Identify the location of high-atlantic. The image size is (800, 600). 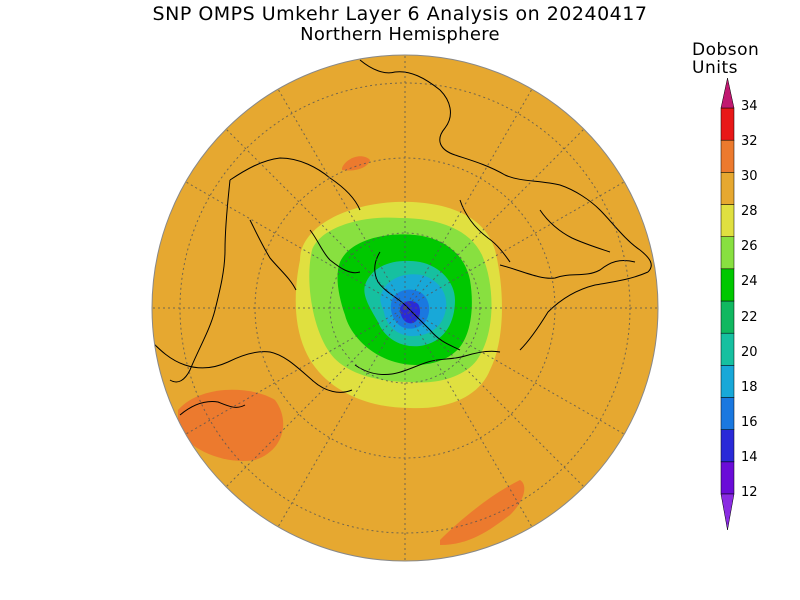
(482, 512).